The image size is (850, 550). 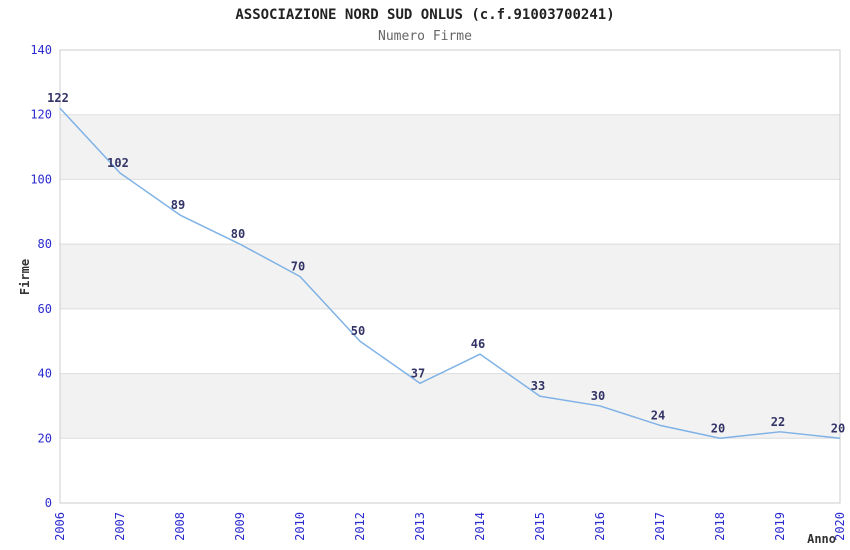 I want to click on x-tick-label: 2014, so click(x=480, y=526).